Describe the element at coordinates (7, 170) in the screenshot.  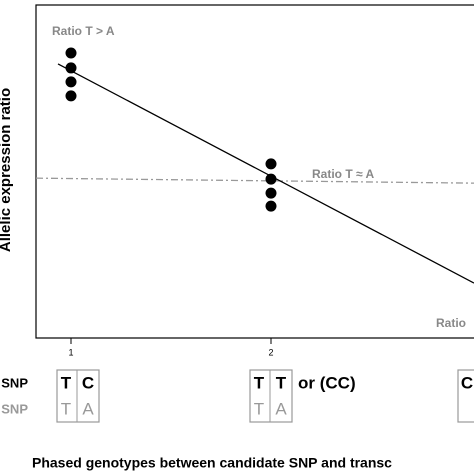
I see `y-axis-label: Allelic expression ratio` at that location.